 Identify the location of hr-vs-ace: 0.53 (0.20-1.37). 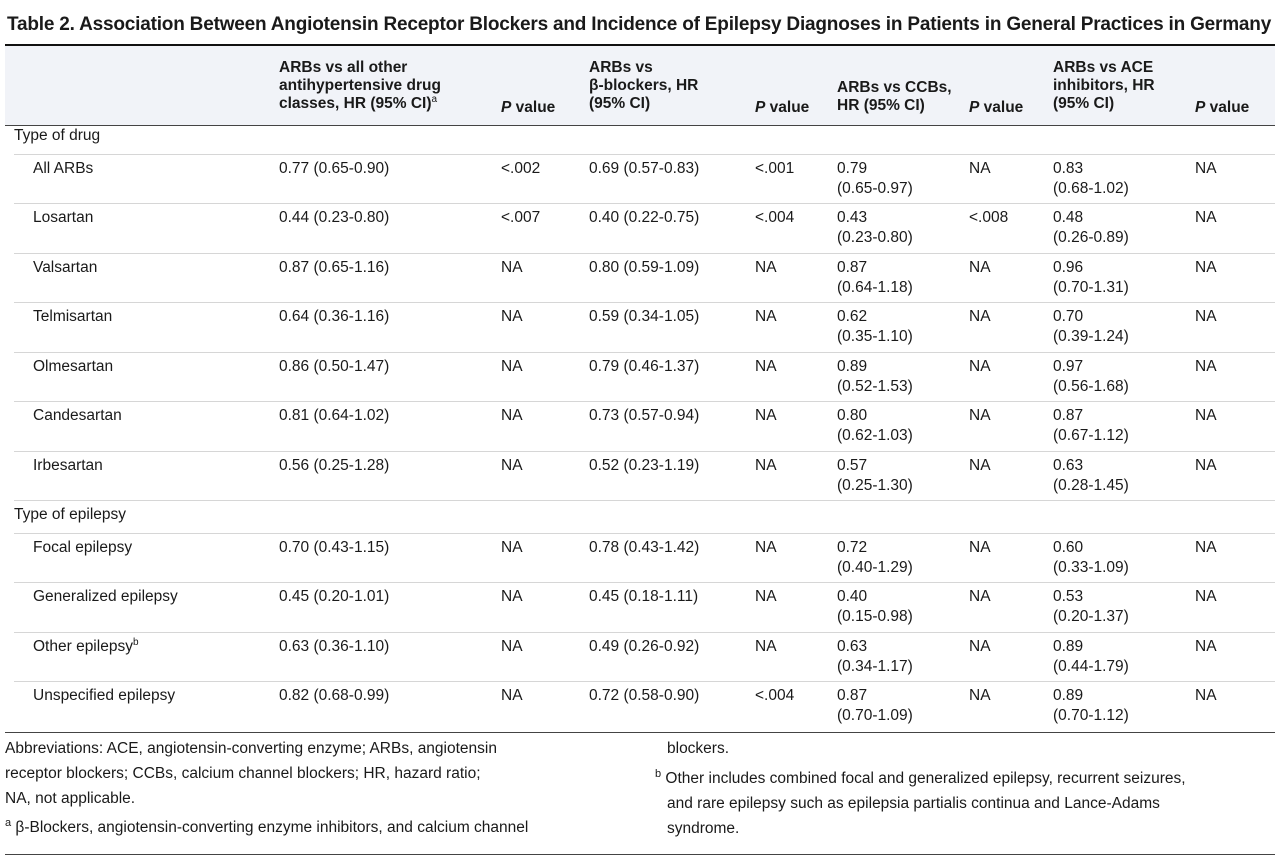
(1091, 606).